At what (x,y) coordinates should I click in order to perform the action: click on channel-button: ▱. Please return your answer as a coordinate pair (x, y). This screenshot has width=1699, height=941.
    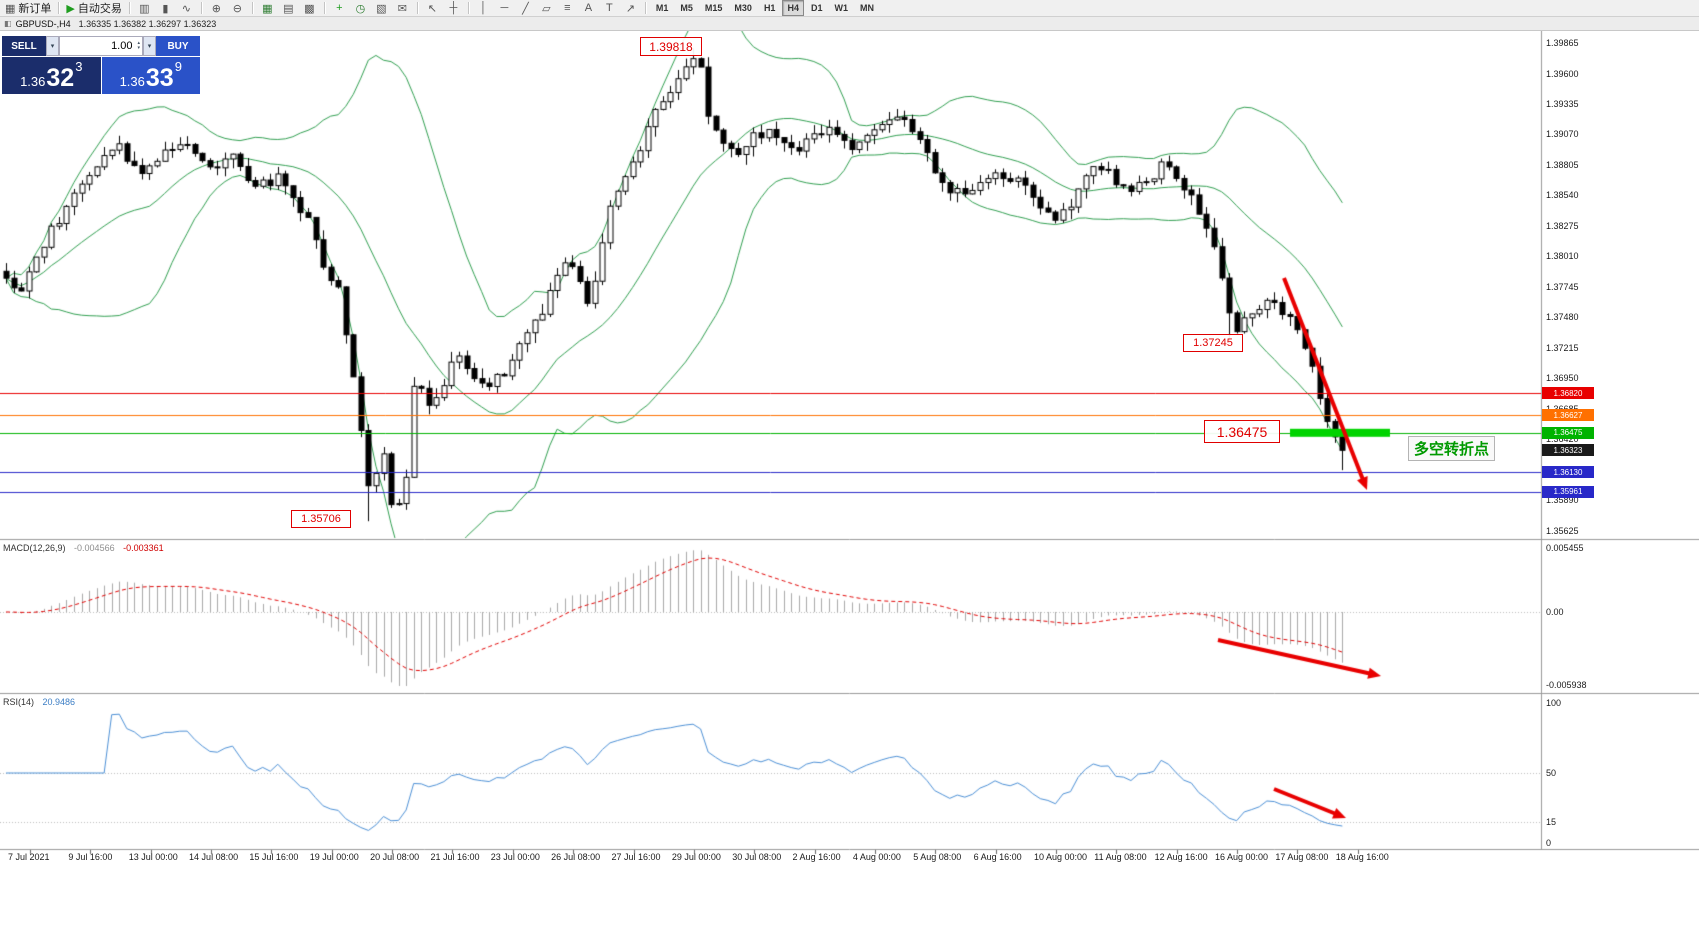
    Looking at the image, I should click on (546, 8).